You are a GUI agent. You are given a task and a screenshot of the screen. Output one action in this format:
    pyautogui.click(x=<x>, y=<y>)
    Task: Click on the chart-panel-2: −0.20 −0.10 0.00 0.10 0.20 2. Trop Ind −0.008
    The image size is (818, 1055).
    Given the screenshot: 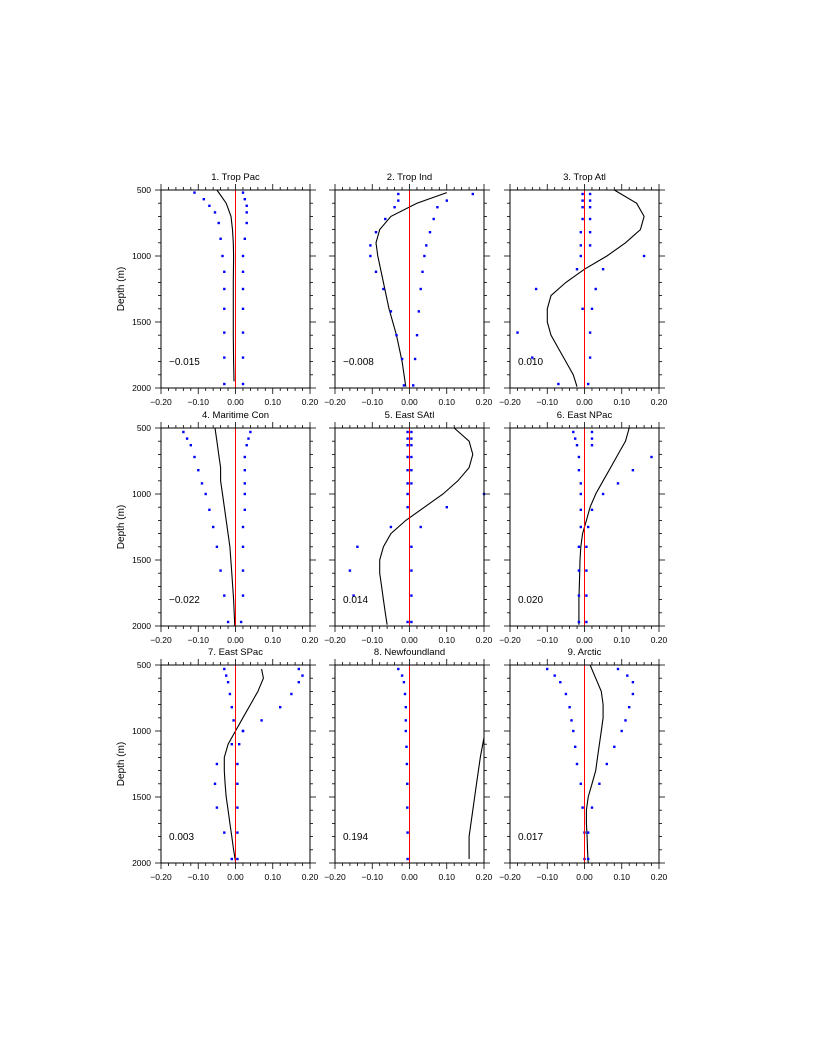 What is the action you would take?
    pyautogui.click(x=408, y=289)
    